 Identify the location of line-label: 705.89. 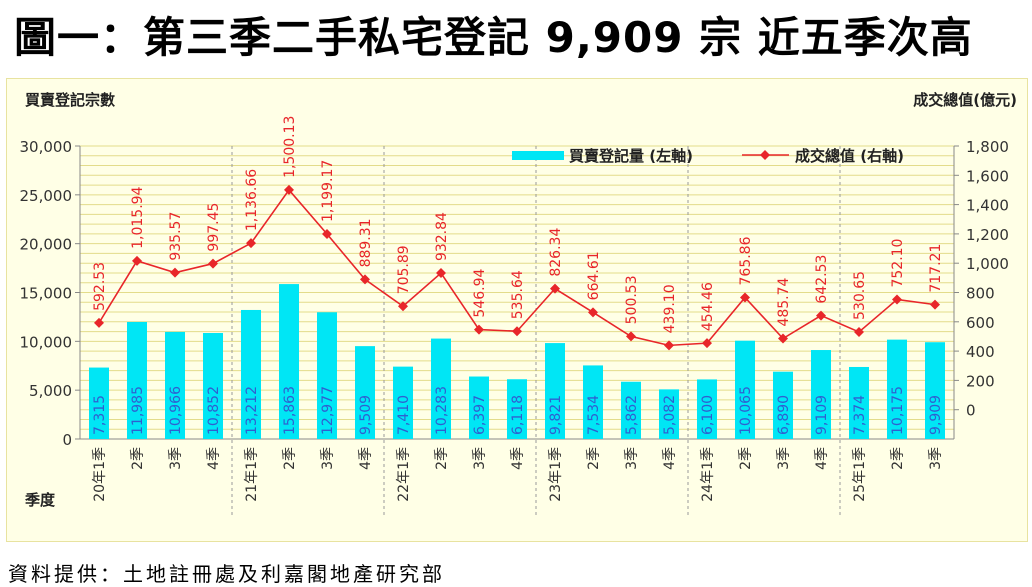
(404, 269).